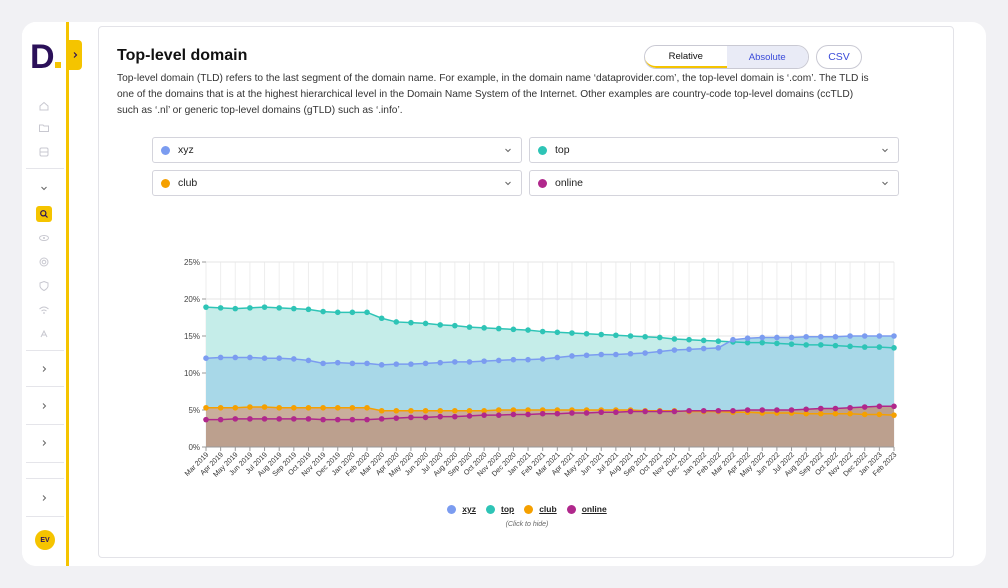  I want to click on tld-select-club: club, so click(337, 183).